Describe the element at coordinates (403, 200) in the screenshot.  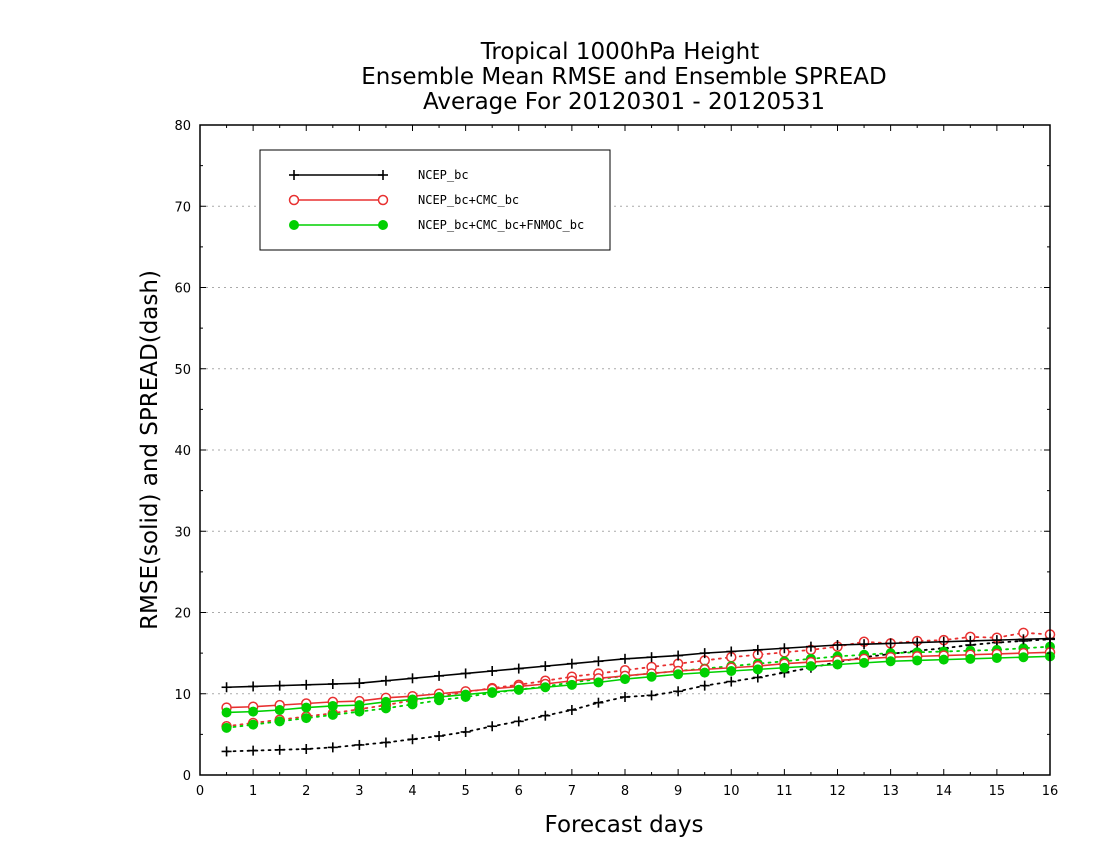
I see `legend-item: NCEP_bc+CMC_bc` at that location.